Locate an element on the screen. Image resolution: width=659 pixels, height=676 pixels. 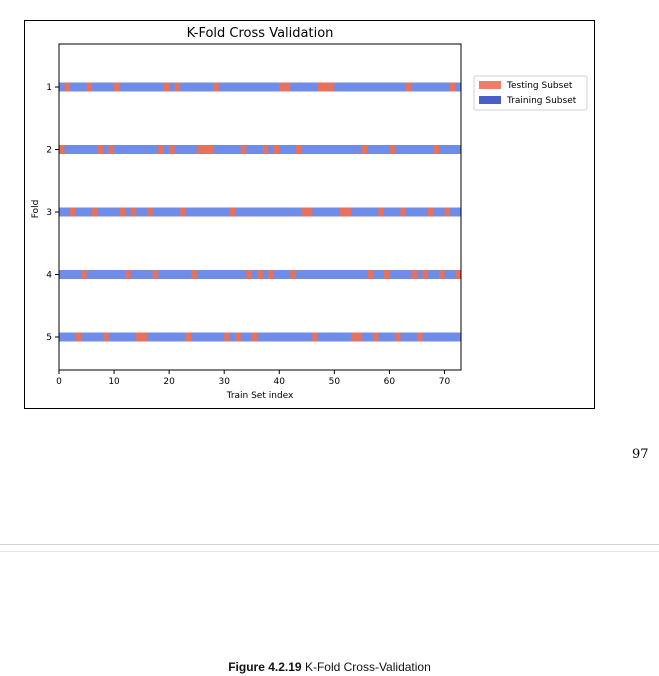
x-tick-label: 30 is located at coordinates (224, 382).